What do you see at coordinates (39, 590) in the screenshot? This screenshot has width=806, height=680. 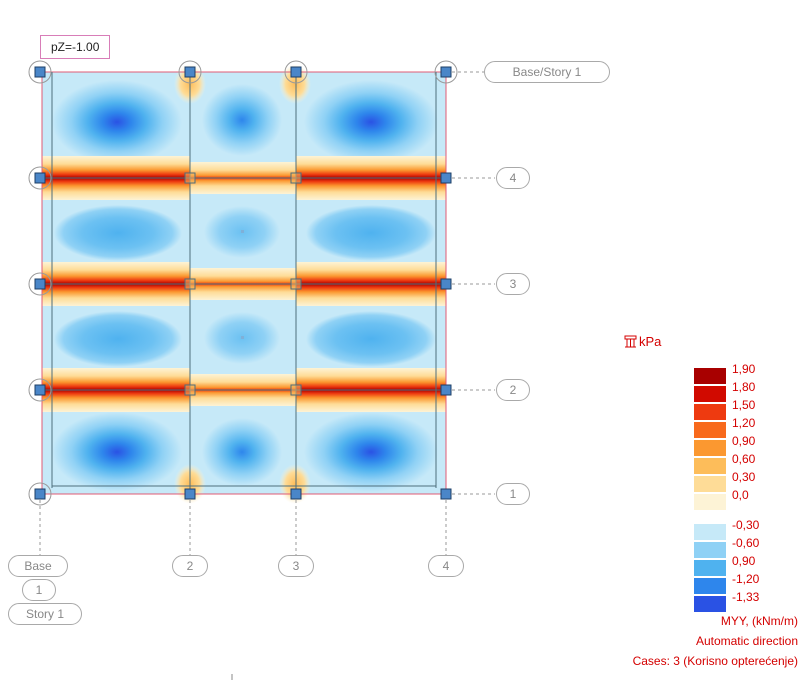 I see `axis-bubble-bottom-1: 1` at bounding box center [39, 590].